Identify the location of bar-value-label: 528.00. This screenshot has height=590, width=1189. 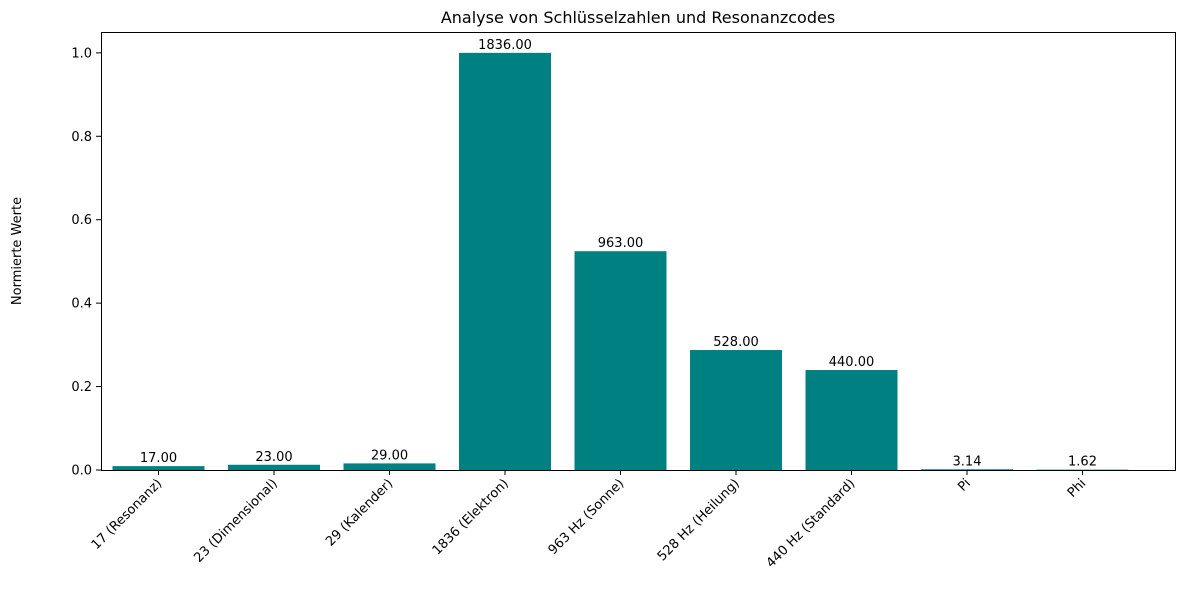
(736, 342).